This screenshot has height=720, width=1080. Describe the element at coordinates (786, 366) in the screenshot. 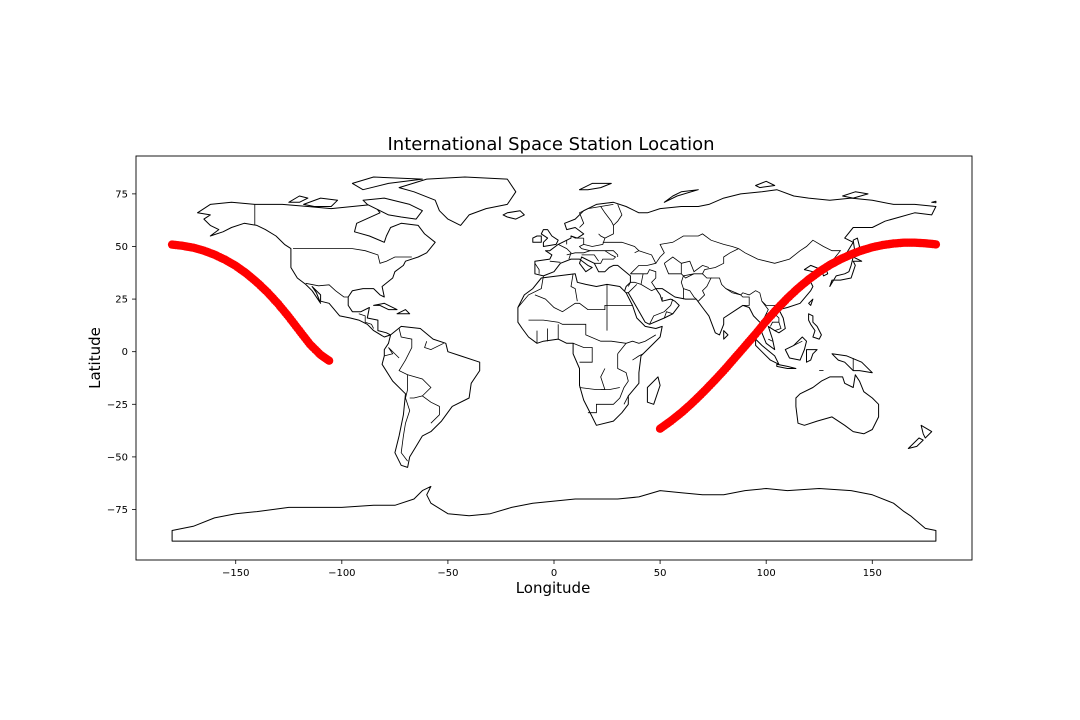

I see `land-java` at that location.